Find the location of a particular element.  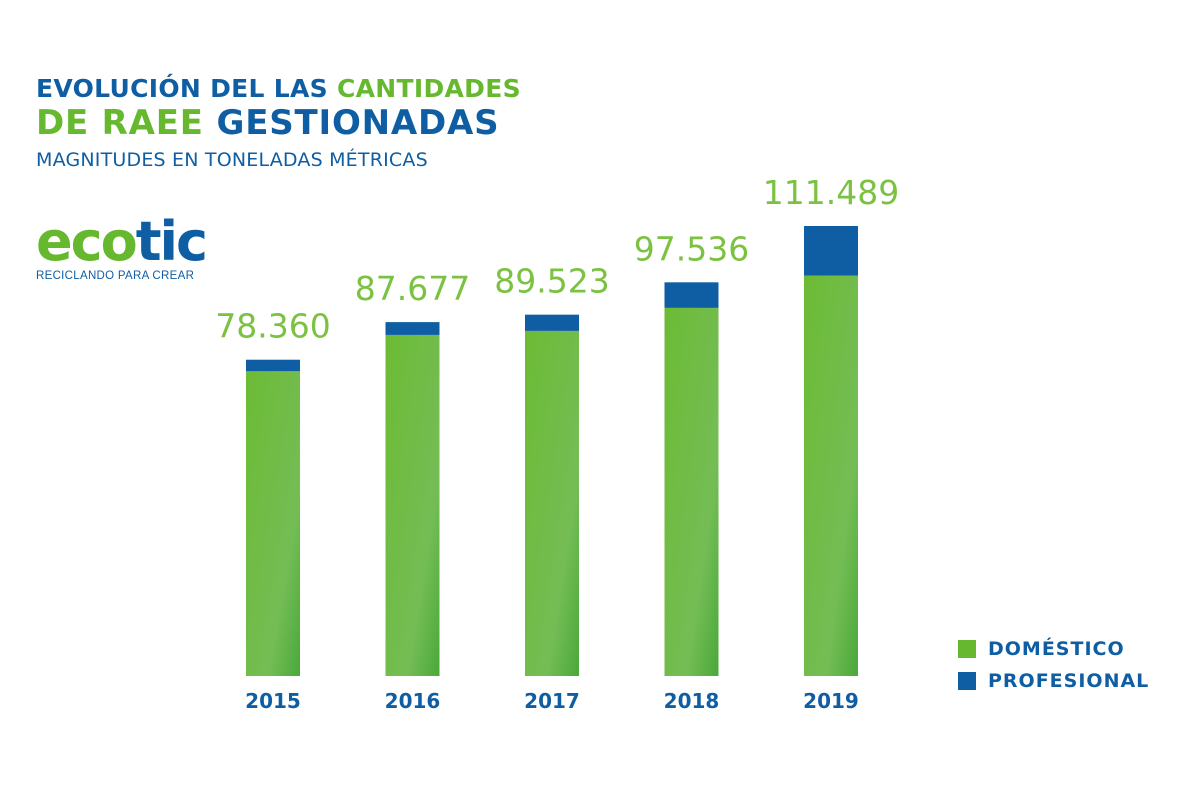

legend-item-professional: PROFESIONAL is located at coordinates (1053, 681).